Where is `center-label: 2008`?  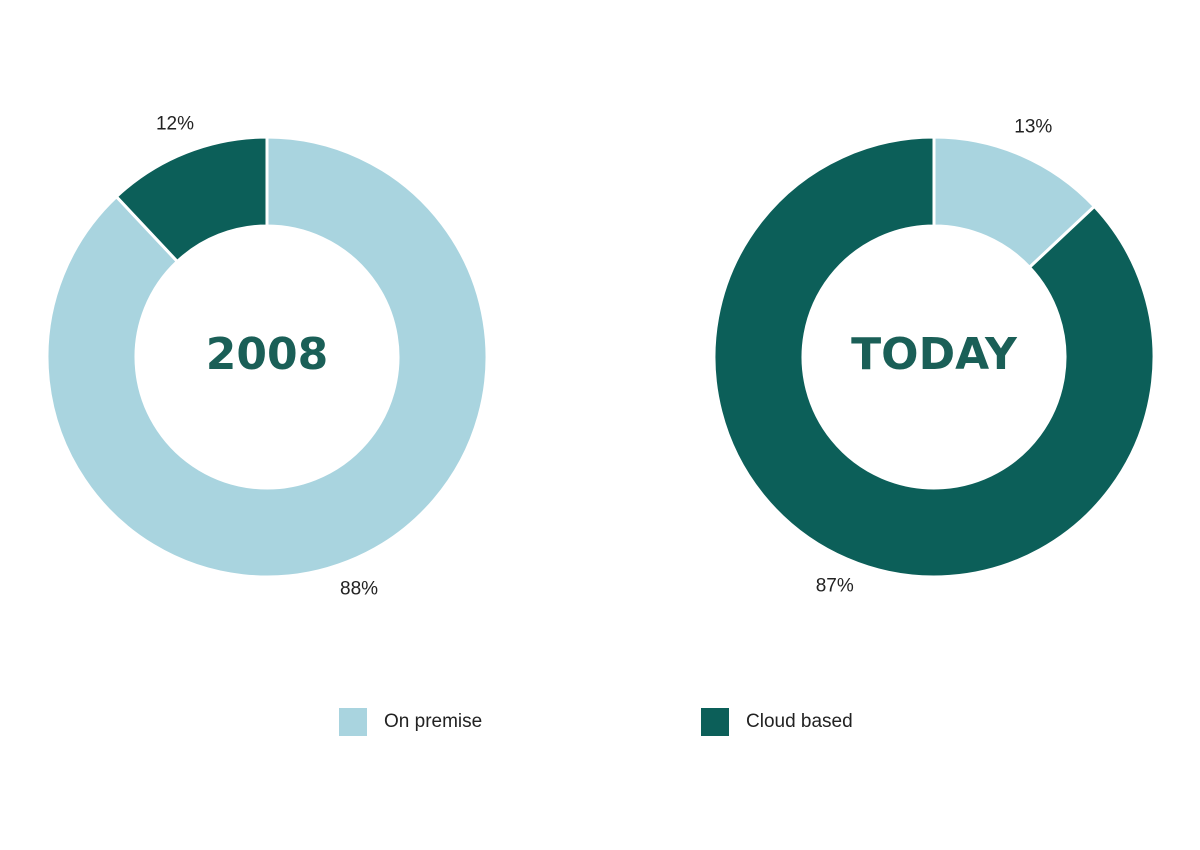 center-label: 2008 is located at coordinates (267, 354).